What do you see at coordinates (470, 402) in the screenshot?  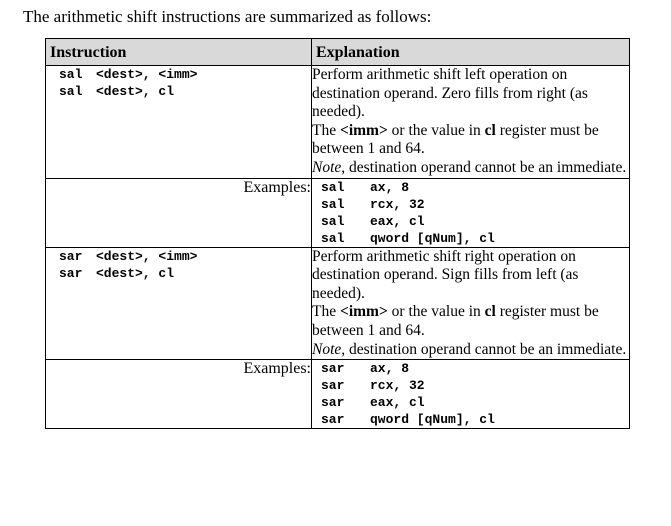 I see `example-line: sar eax, cl` at bounding box center [470, 402].